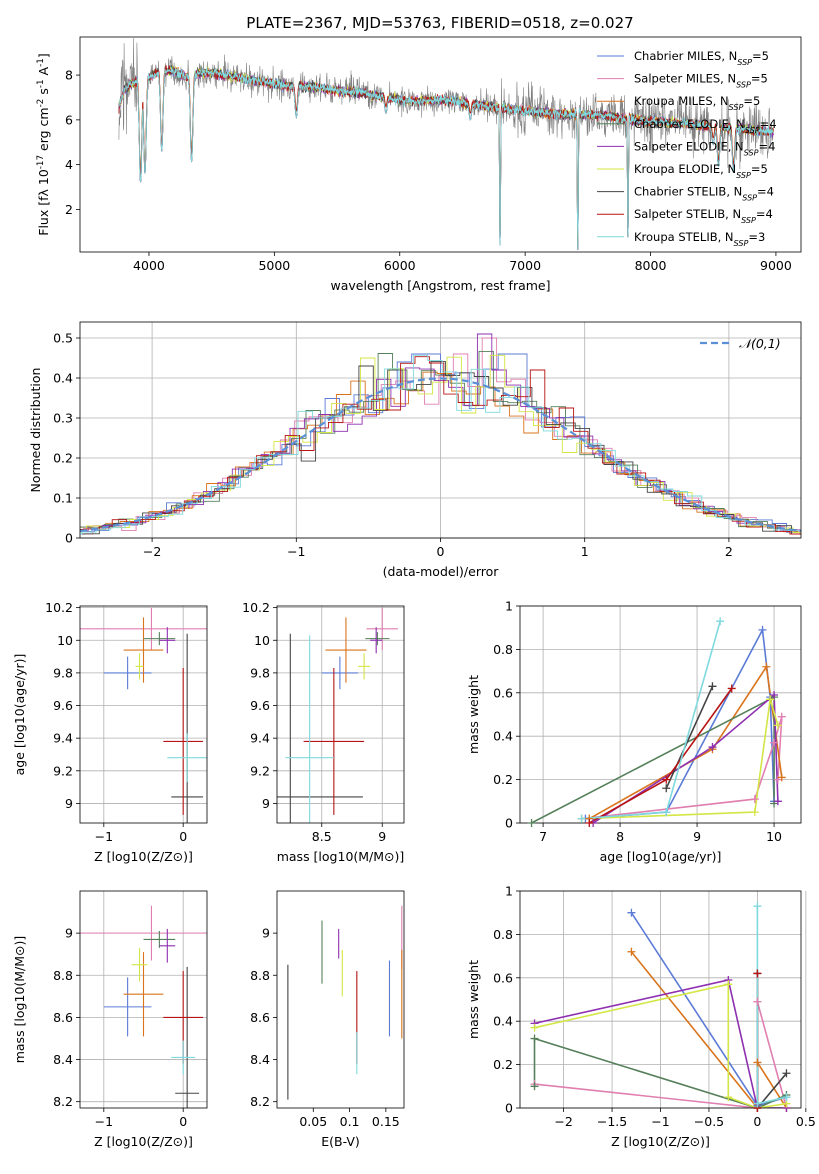 This screenshot has width=819, height=1174. Describe the element at coordinates (313, 1121) in the screenshot. I see `x-tick-label: 0.05` at that location.